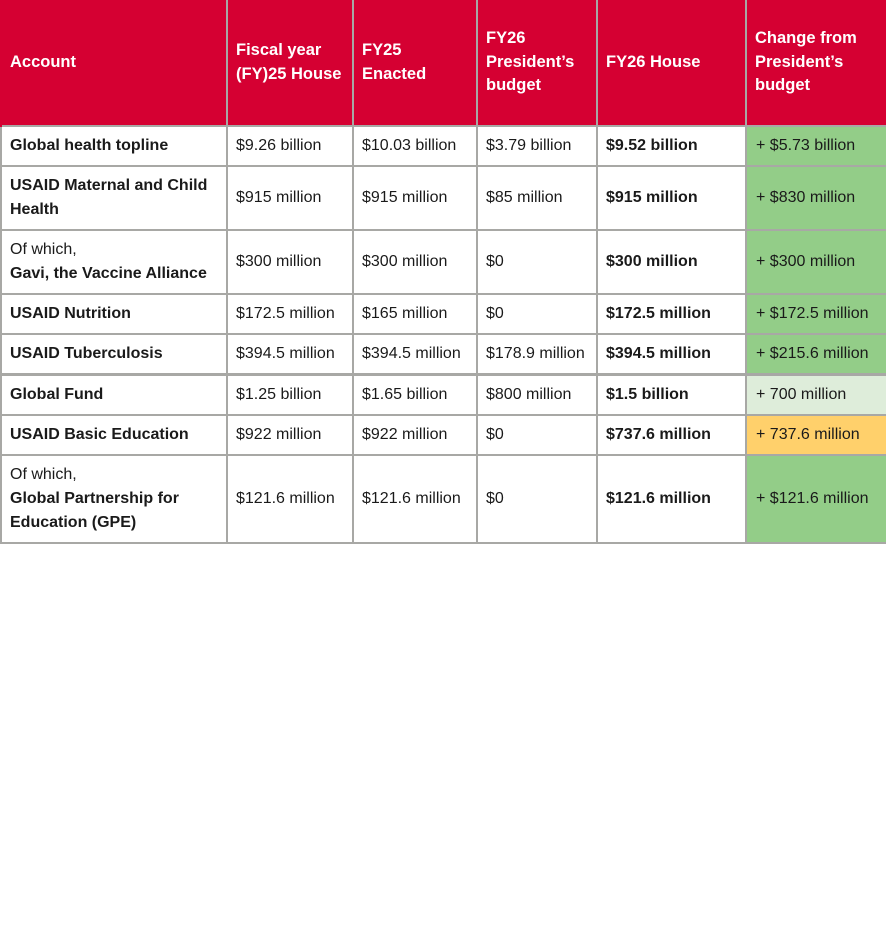  Describe the element at coordinates (537, 198) in the screenshot. I see `cell-fy26-presidents-budget: $85 million` at that location.